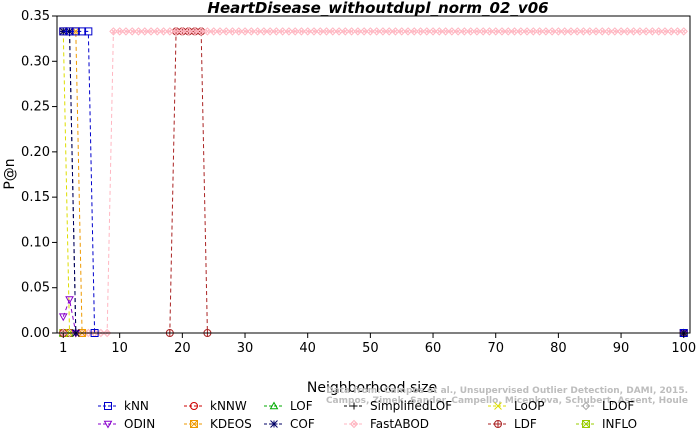 The image size is (699, 434). Describe the element at coordinates (35, 61) in the screenshot. I see `y-tick-label: 0.30` at that location.